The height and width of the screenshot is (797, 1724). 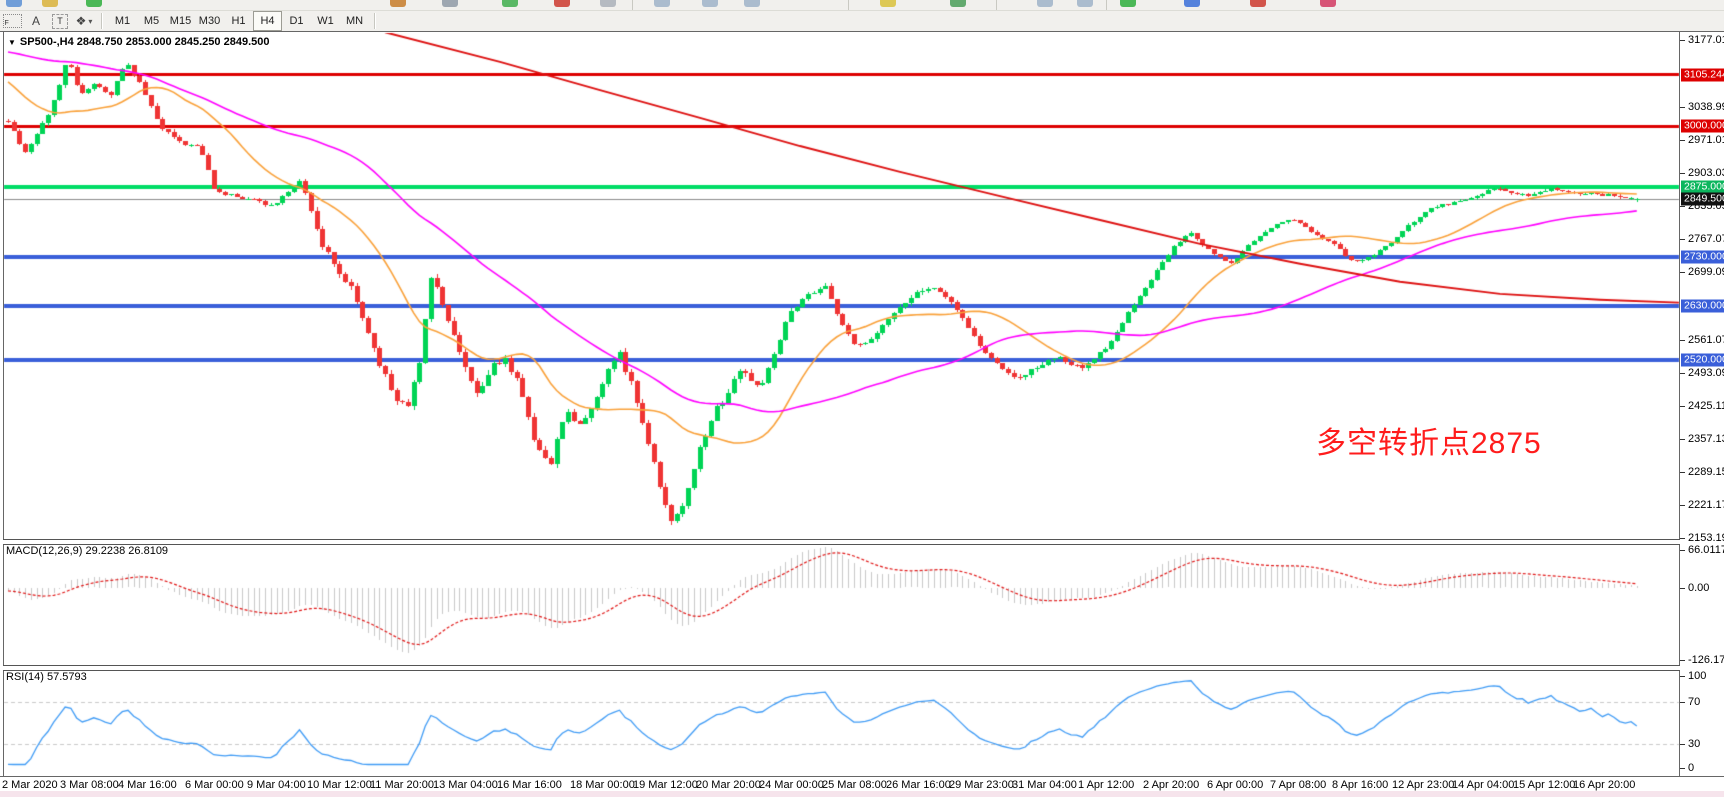 I want to click on chart-top-border, so click(x=862, y=31).